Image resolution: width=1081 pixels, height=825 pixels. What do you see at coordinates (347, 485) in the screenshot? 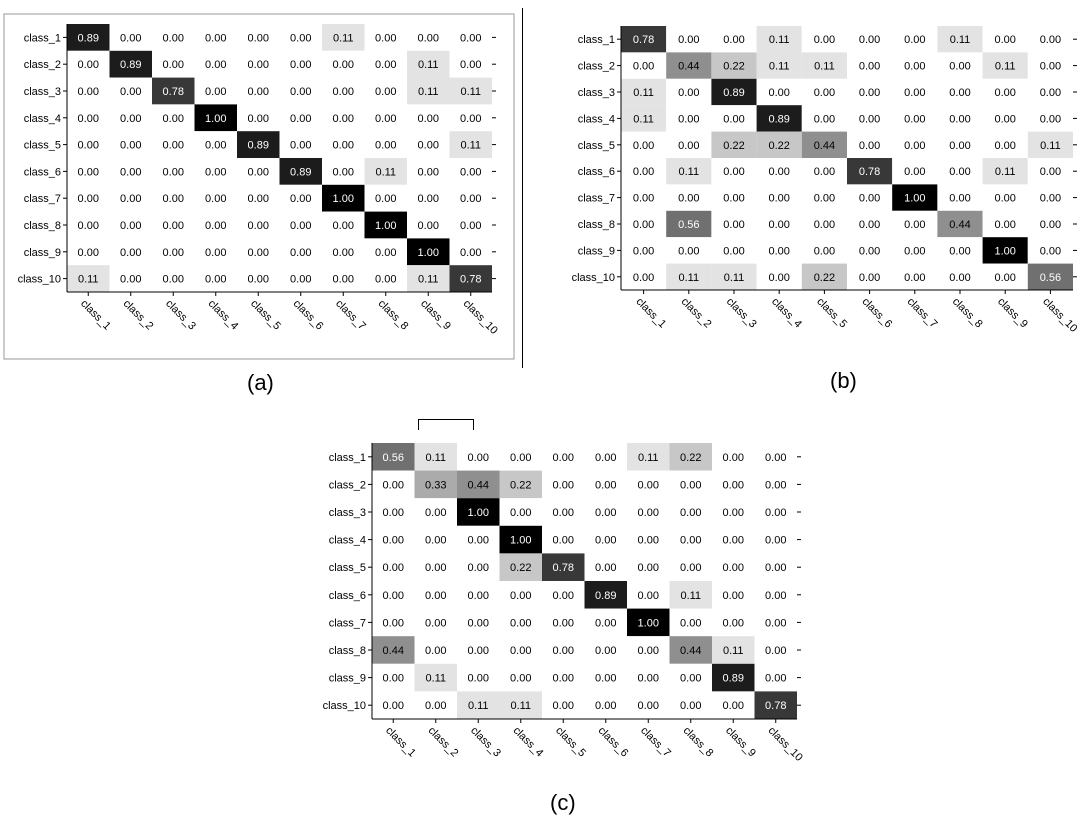
I see `y-tick-label: class_2` at bounding box center [347, 485].